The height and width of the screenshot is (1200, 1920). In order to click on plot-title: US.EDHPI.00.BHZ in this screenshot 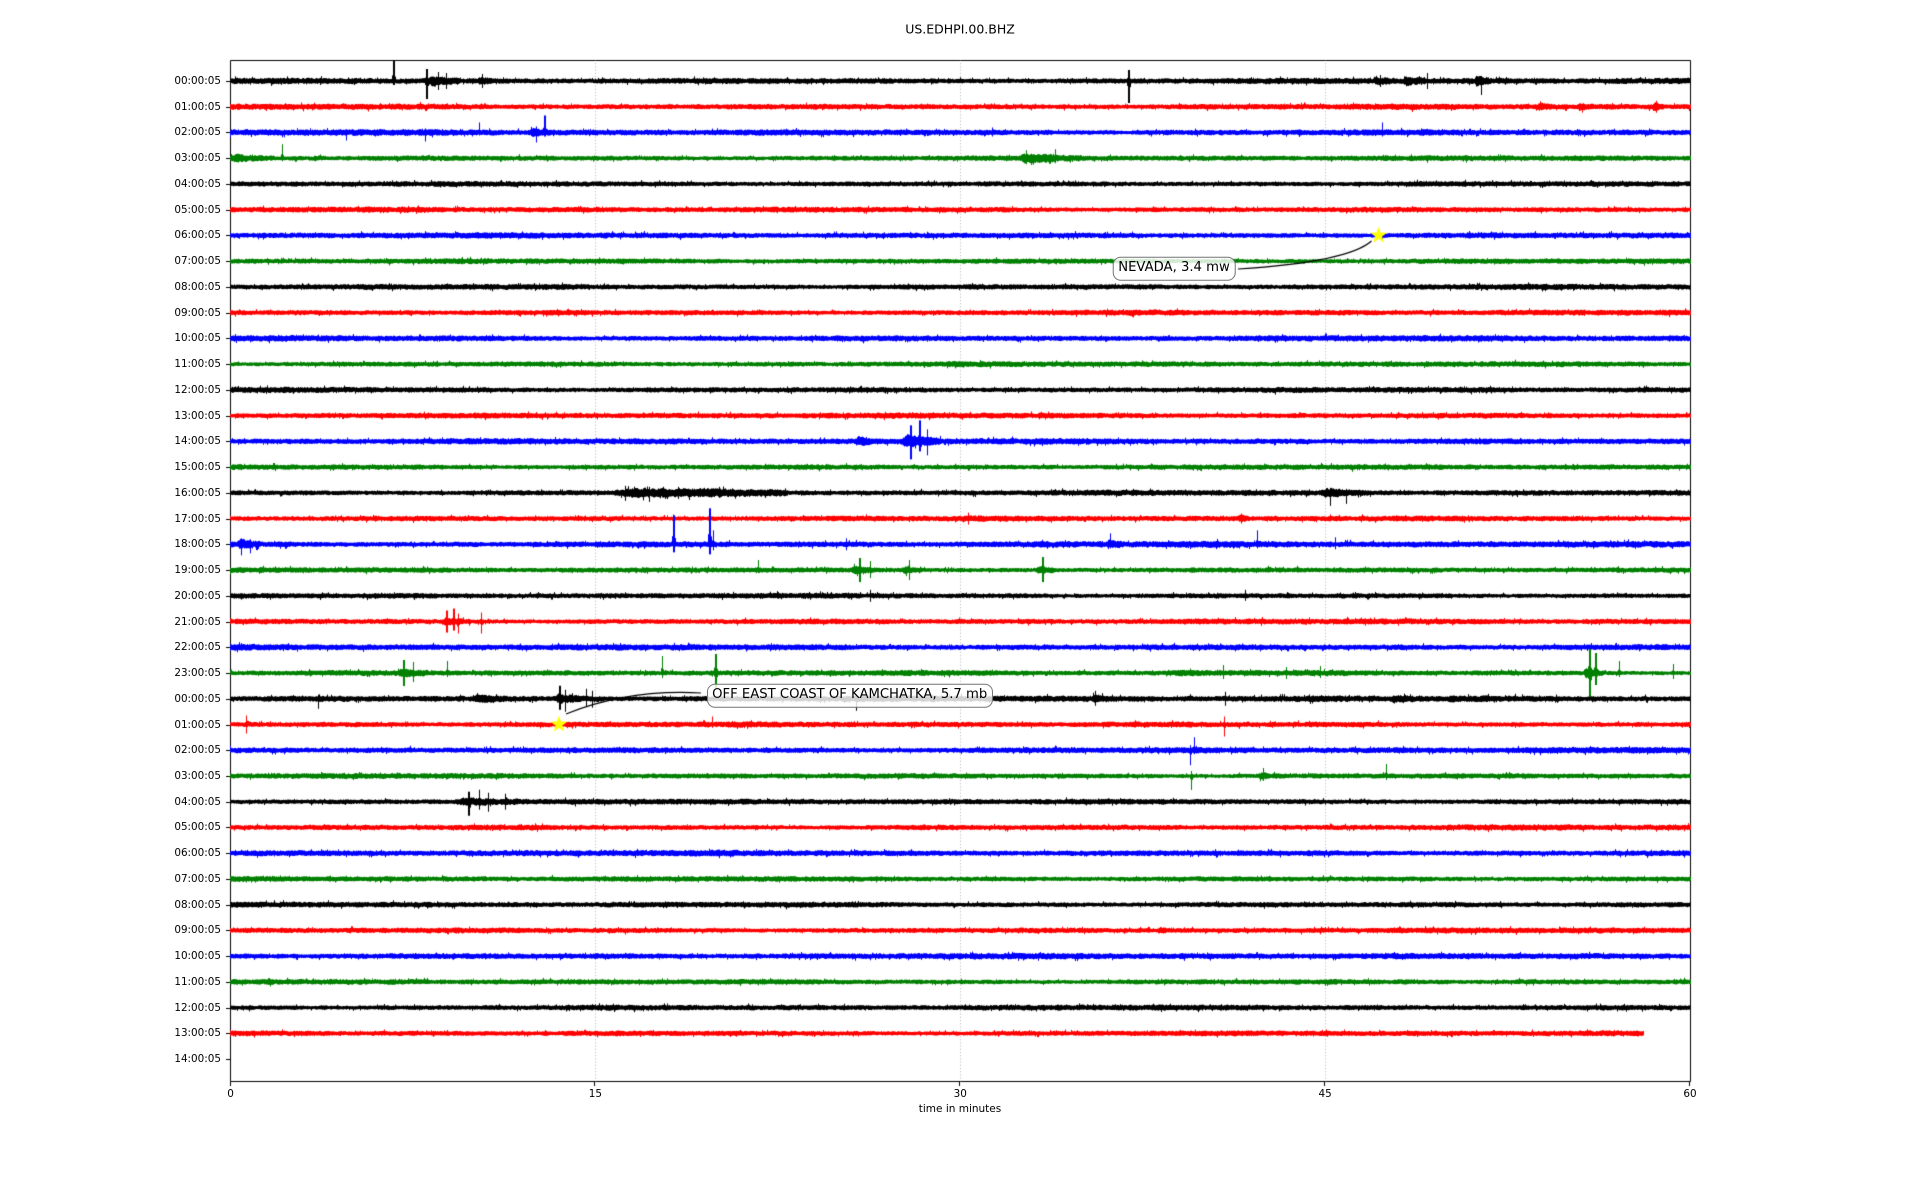, I will do `click(960, 29)`.